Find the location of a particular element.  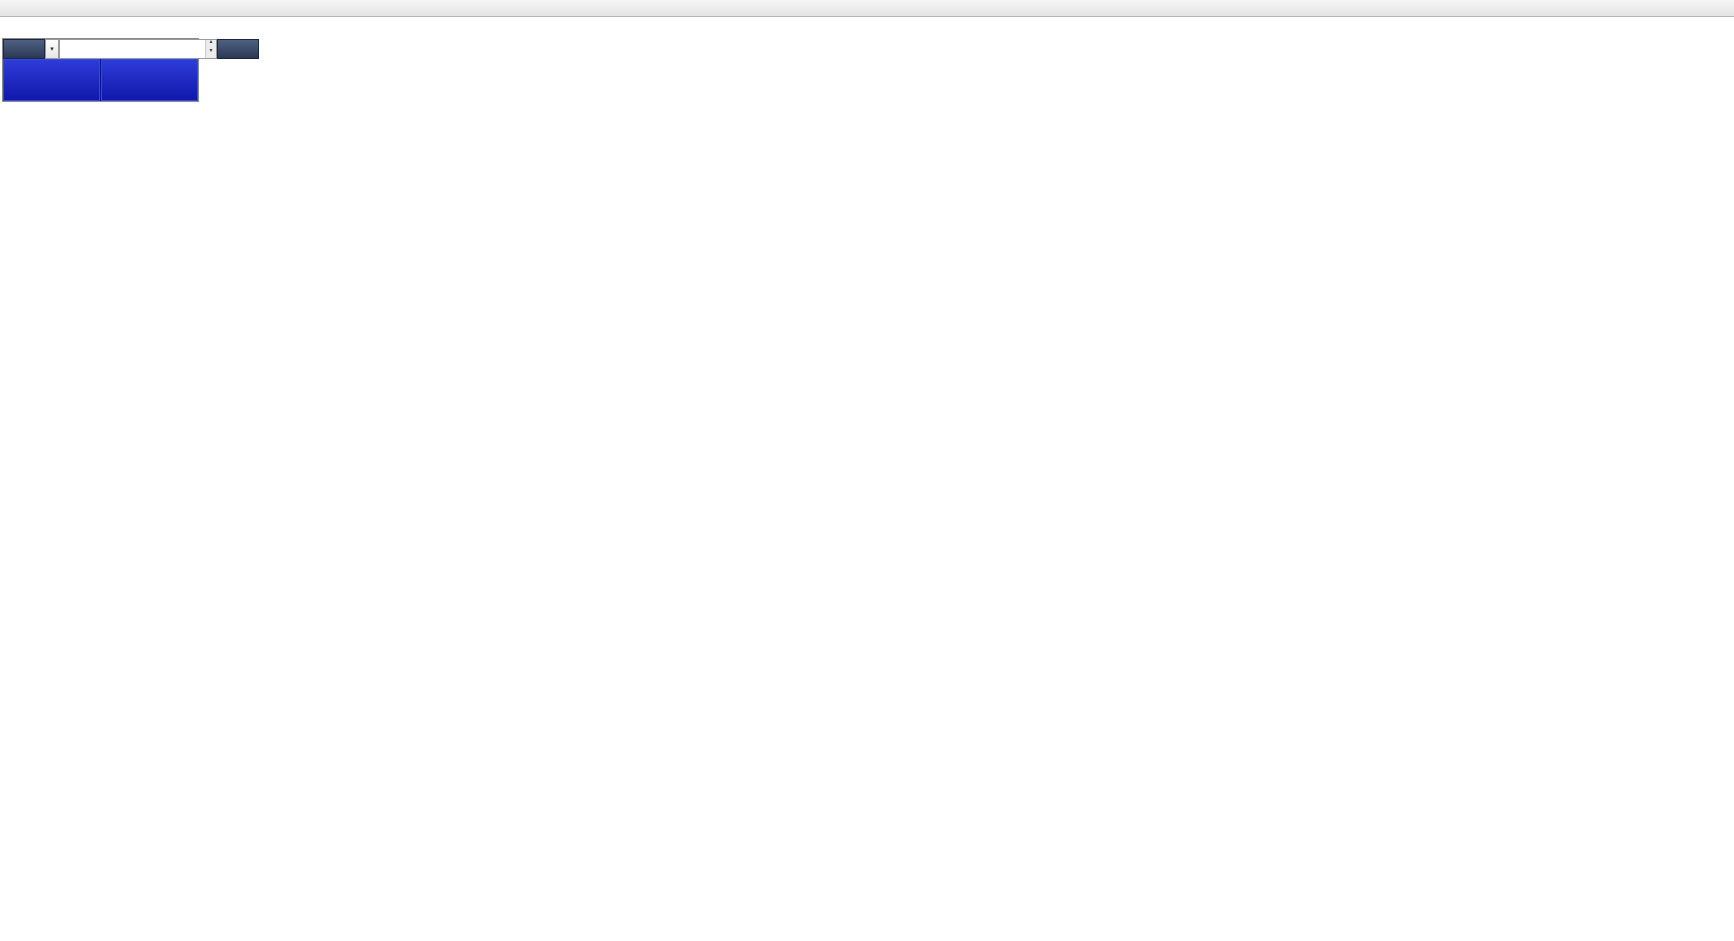

trade-controls-row: ▾ ▴ ▾ is located at coordinates (131, 49).